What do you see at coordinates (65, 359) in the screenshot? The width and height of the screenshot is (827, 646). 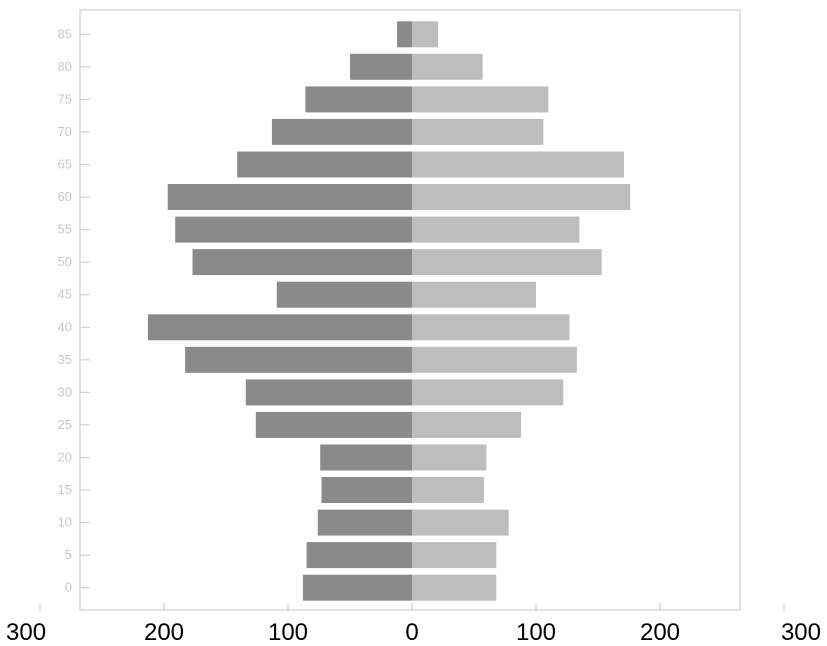 I see `y-tick-label-35: 35` at bounding box center [65, 359].